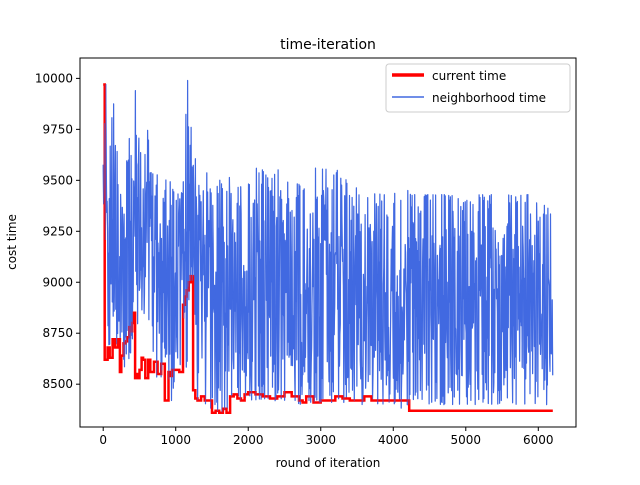 This screenshot has height=485, width=640. What do you see at coordinates (320, 440) in the screenshot?
I see `x-tick-label: 3000` at bounding box center [320, 440].